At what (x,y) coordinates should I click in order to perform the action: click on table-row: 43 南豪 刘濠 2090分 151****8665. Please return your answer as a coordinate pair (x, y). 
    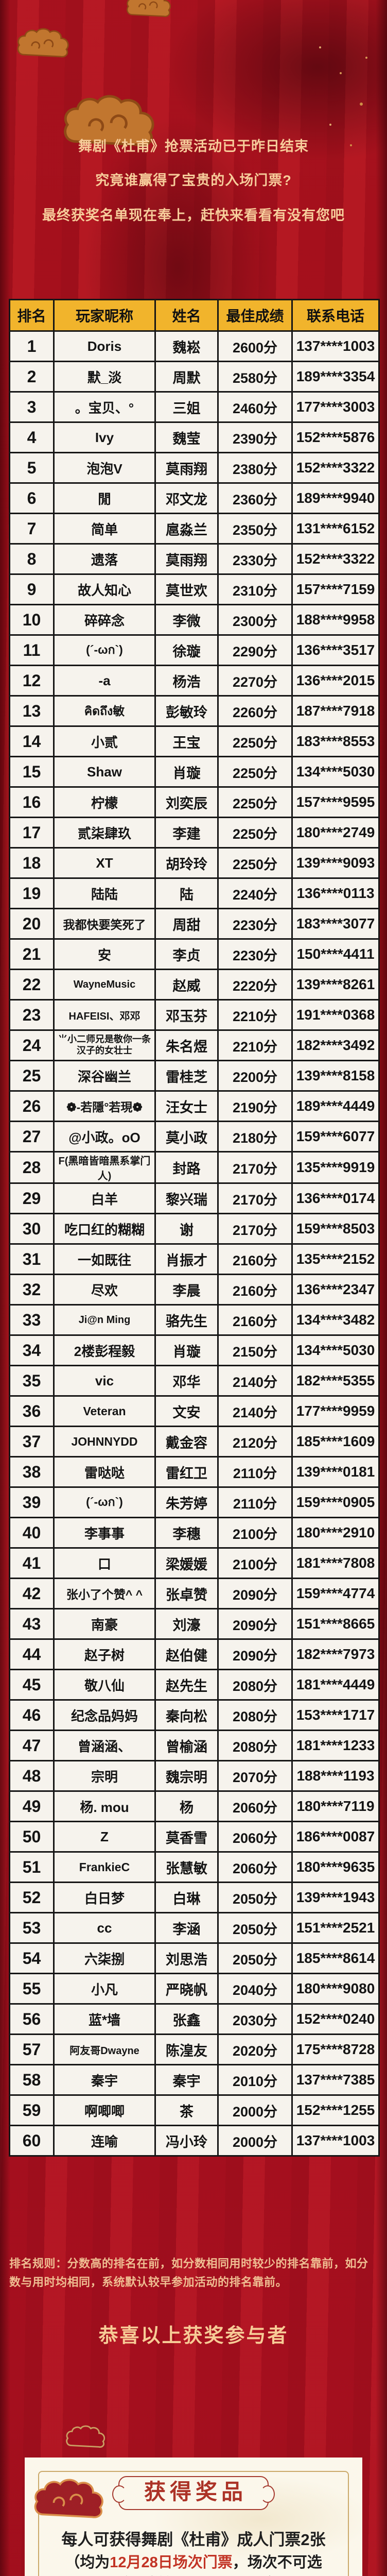
    Looking at the image, I should click on (194, 1624).